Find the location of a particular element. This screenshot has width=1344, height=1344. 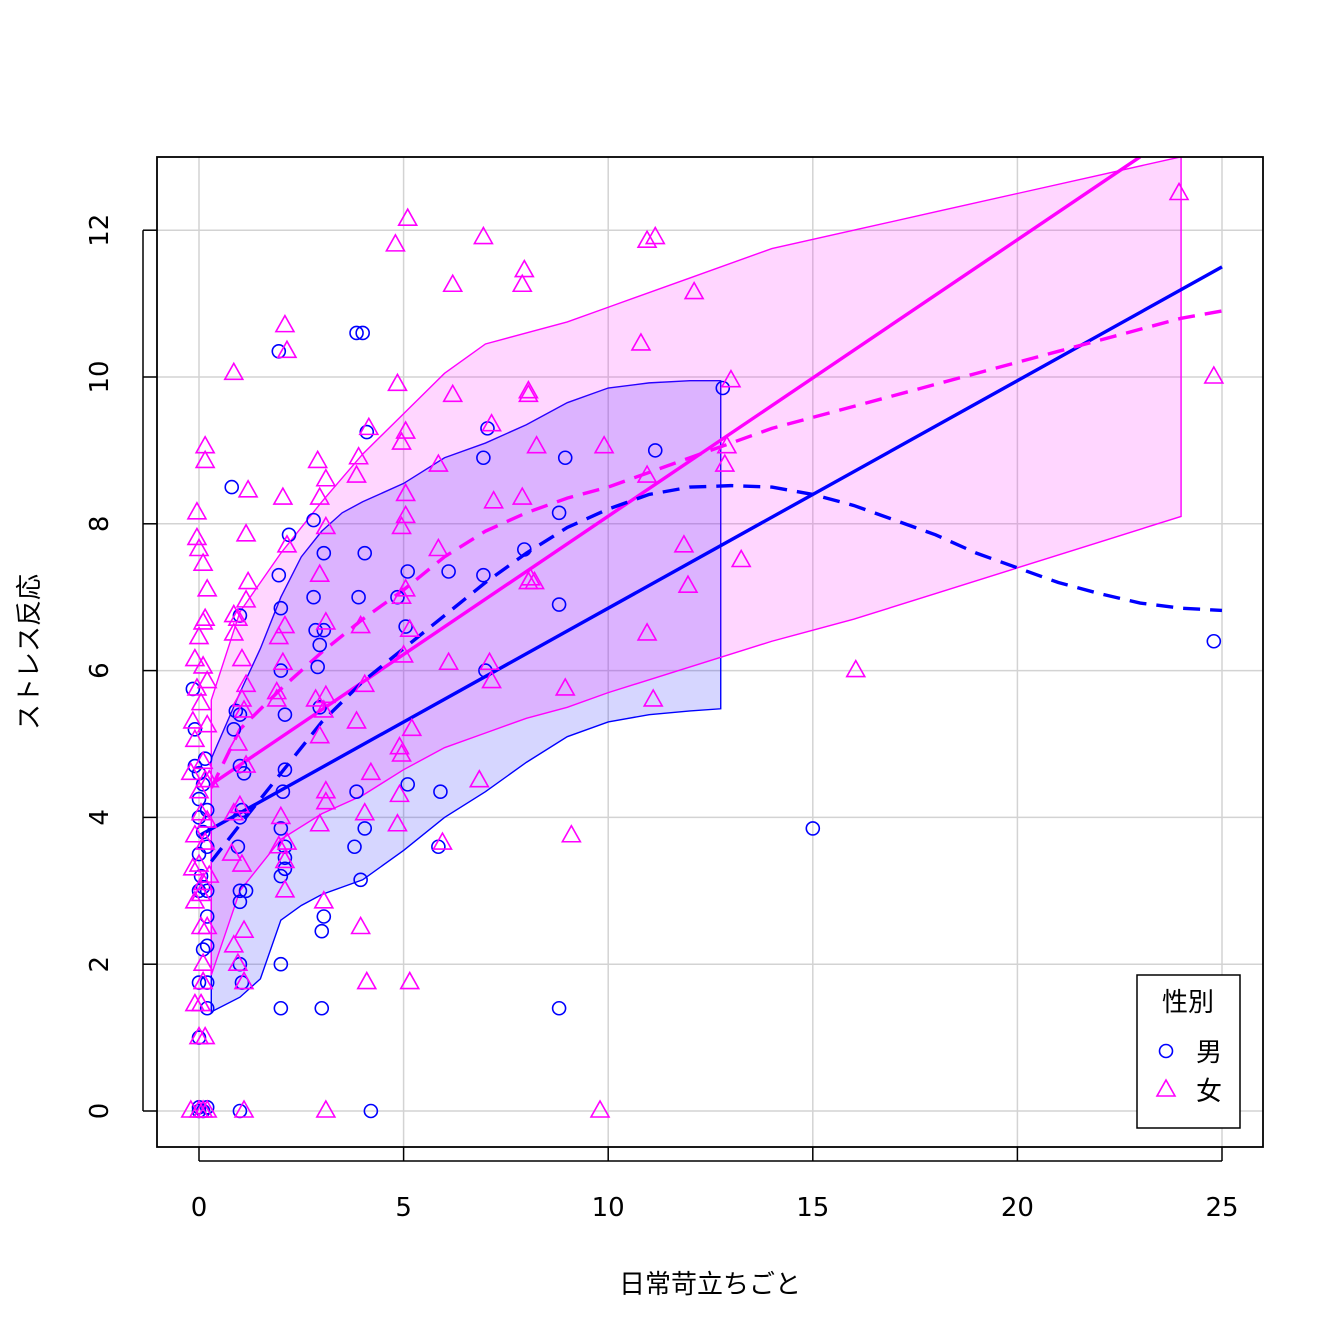

x-axis: 0 5 10 15 20 25 is located at coordinates (715, 1185).